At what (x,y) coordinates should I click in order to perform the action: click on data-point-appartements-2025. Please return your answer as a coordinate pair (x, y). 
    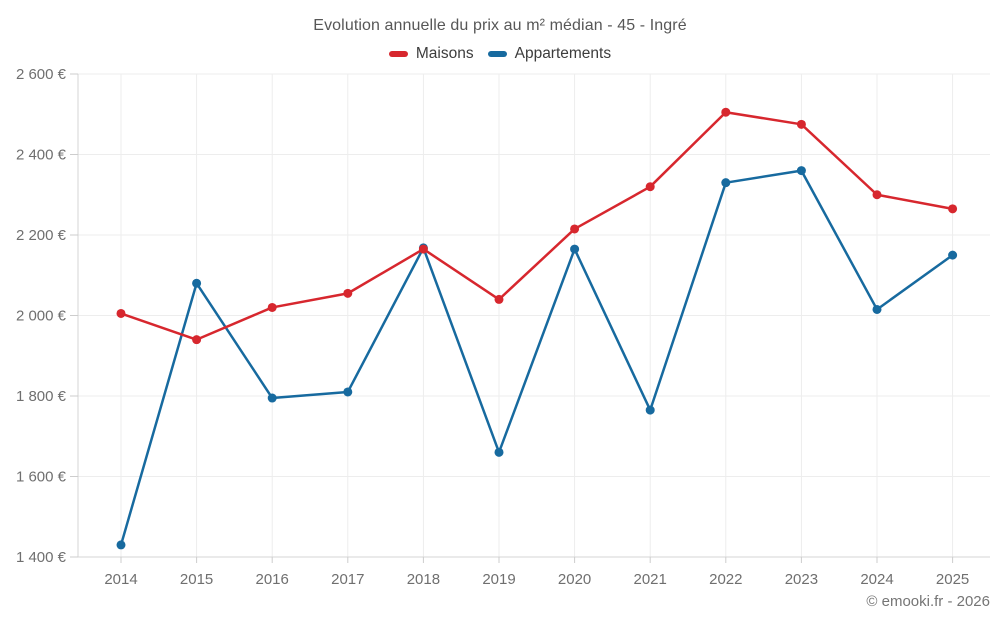
    Looking at the image, I should click on (953, 255).